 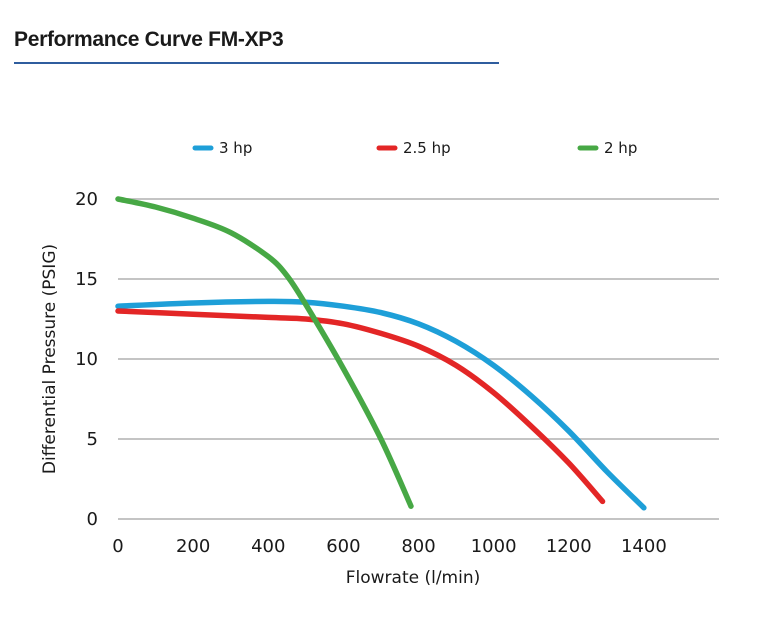 What do you see at coordinates (193, 546) in the screenshot?
I see `x-tick-label: 200` at bounding box center [193, 546].